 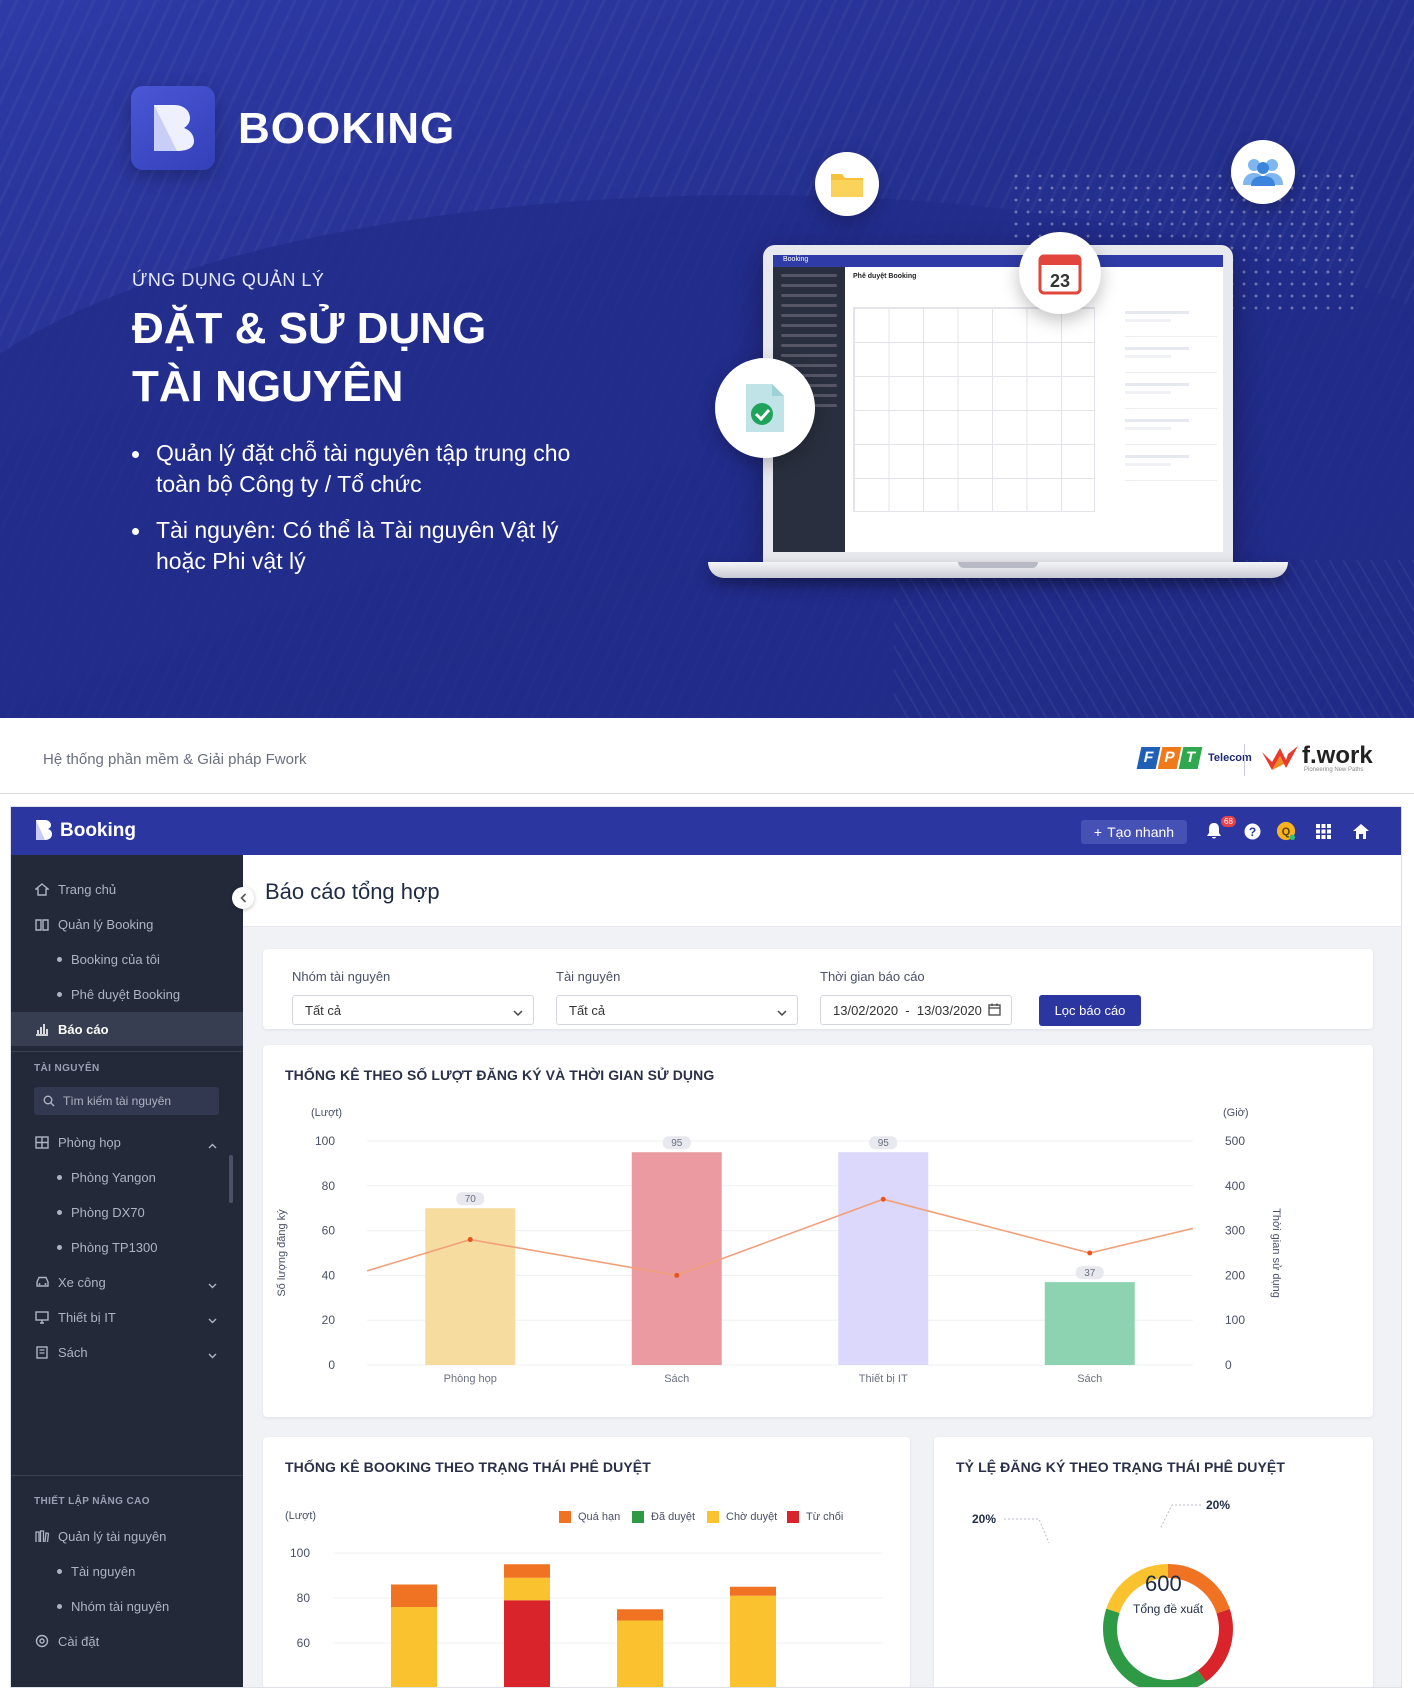 I want to click on x-tick-label: Sách, so click(x=676, y=1379).